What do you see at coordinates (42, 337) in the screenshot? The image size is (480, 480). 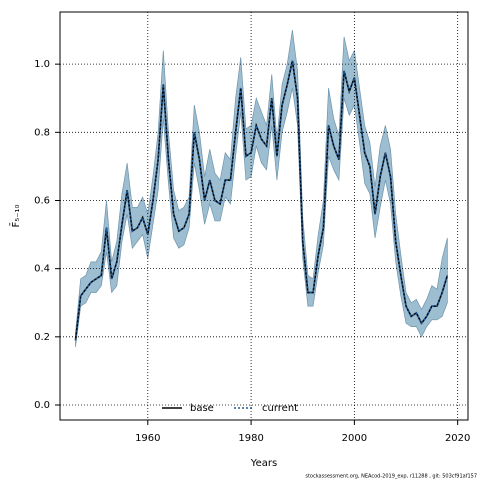 I see `y-tick-label: 0.2` at bounding box center [42, 337].